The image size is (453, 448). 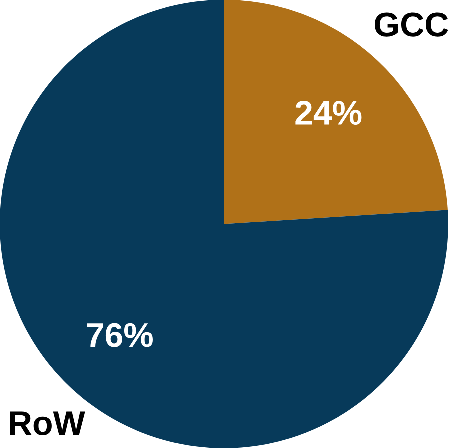 What do you see at coordinates (120, 335) in the screenshot?
I see `data-label: 76%` at bounding box center [120, 335].